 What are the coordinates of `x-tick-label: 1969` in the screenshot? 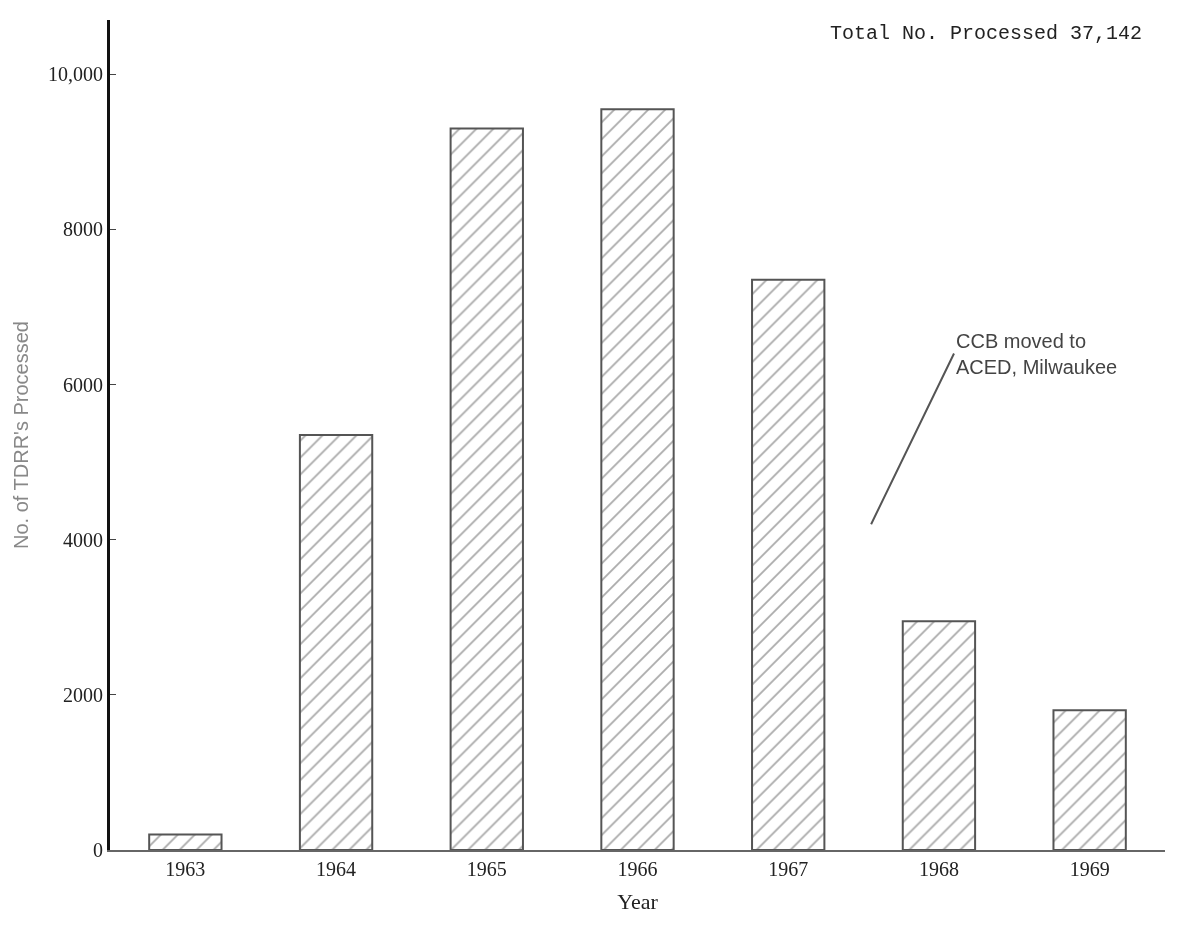 It's located at (1089, 869).